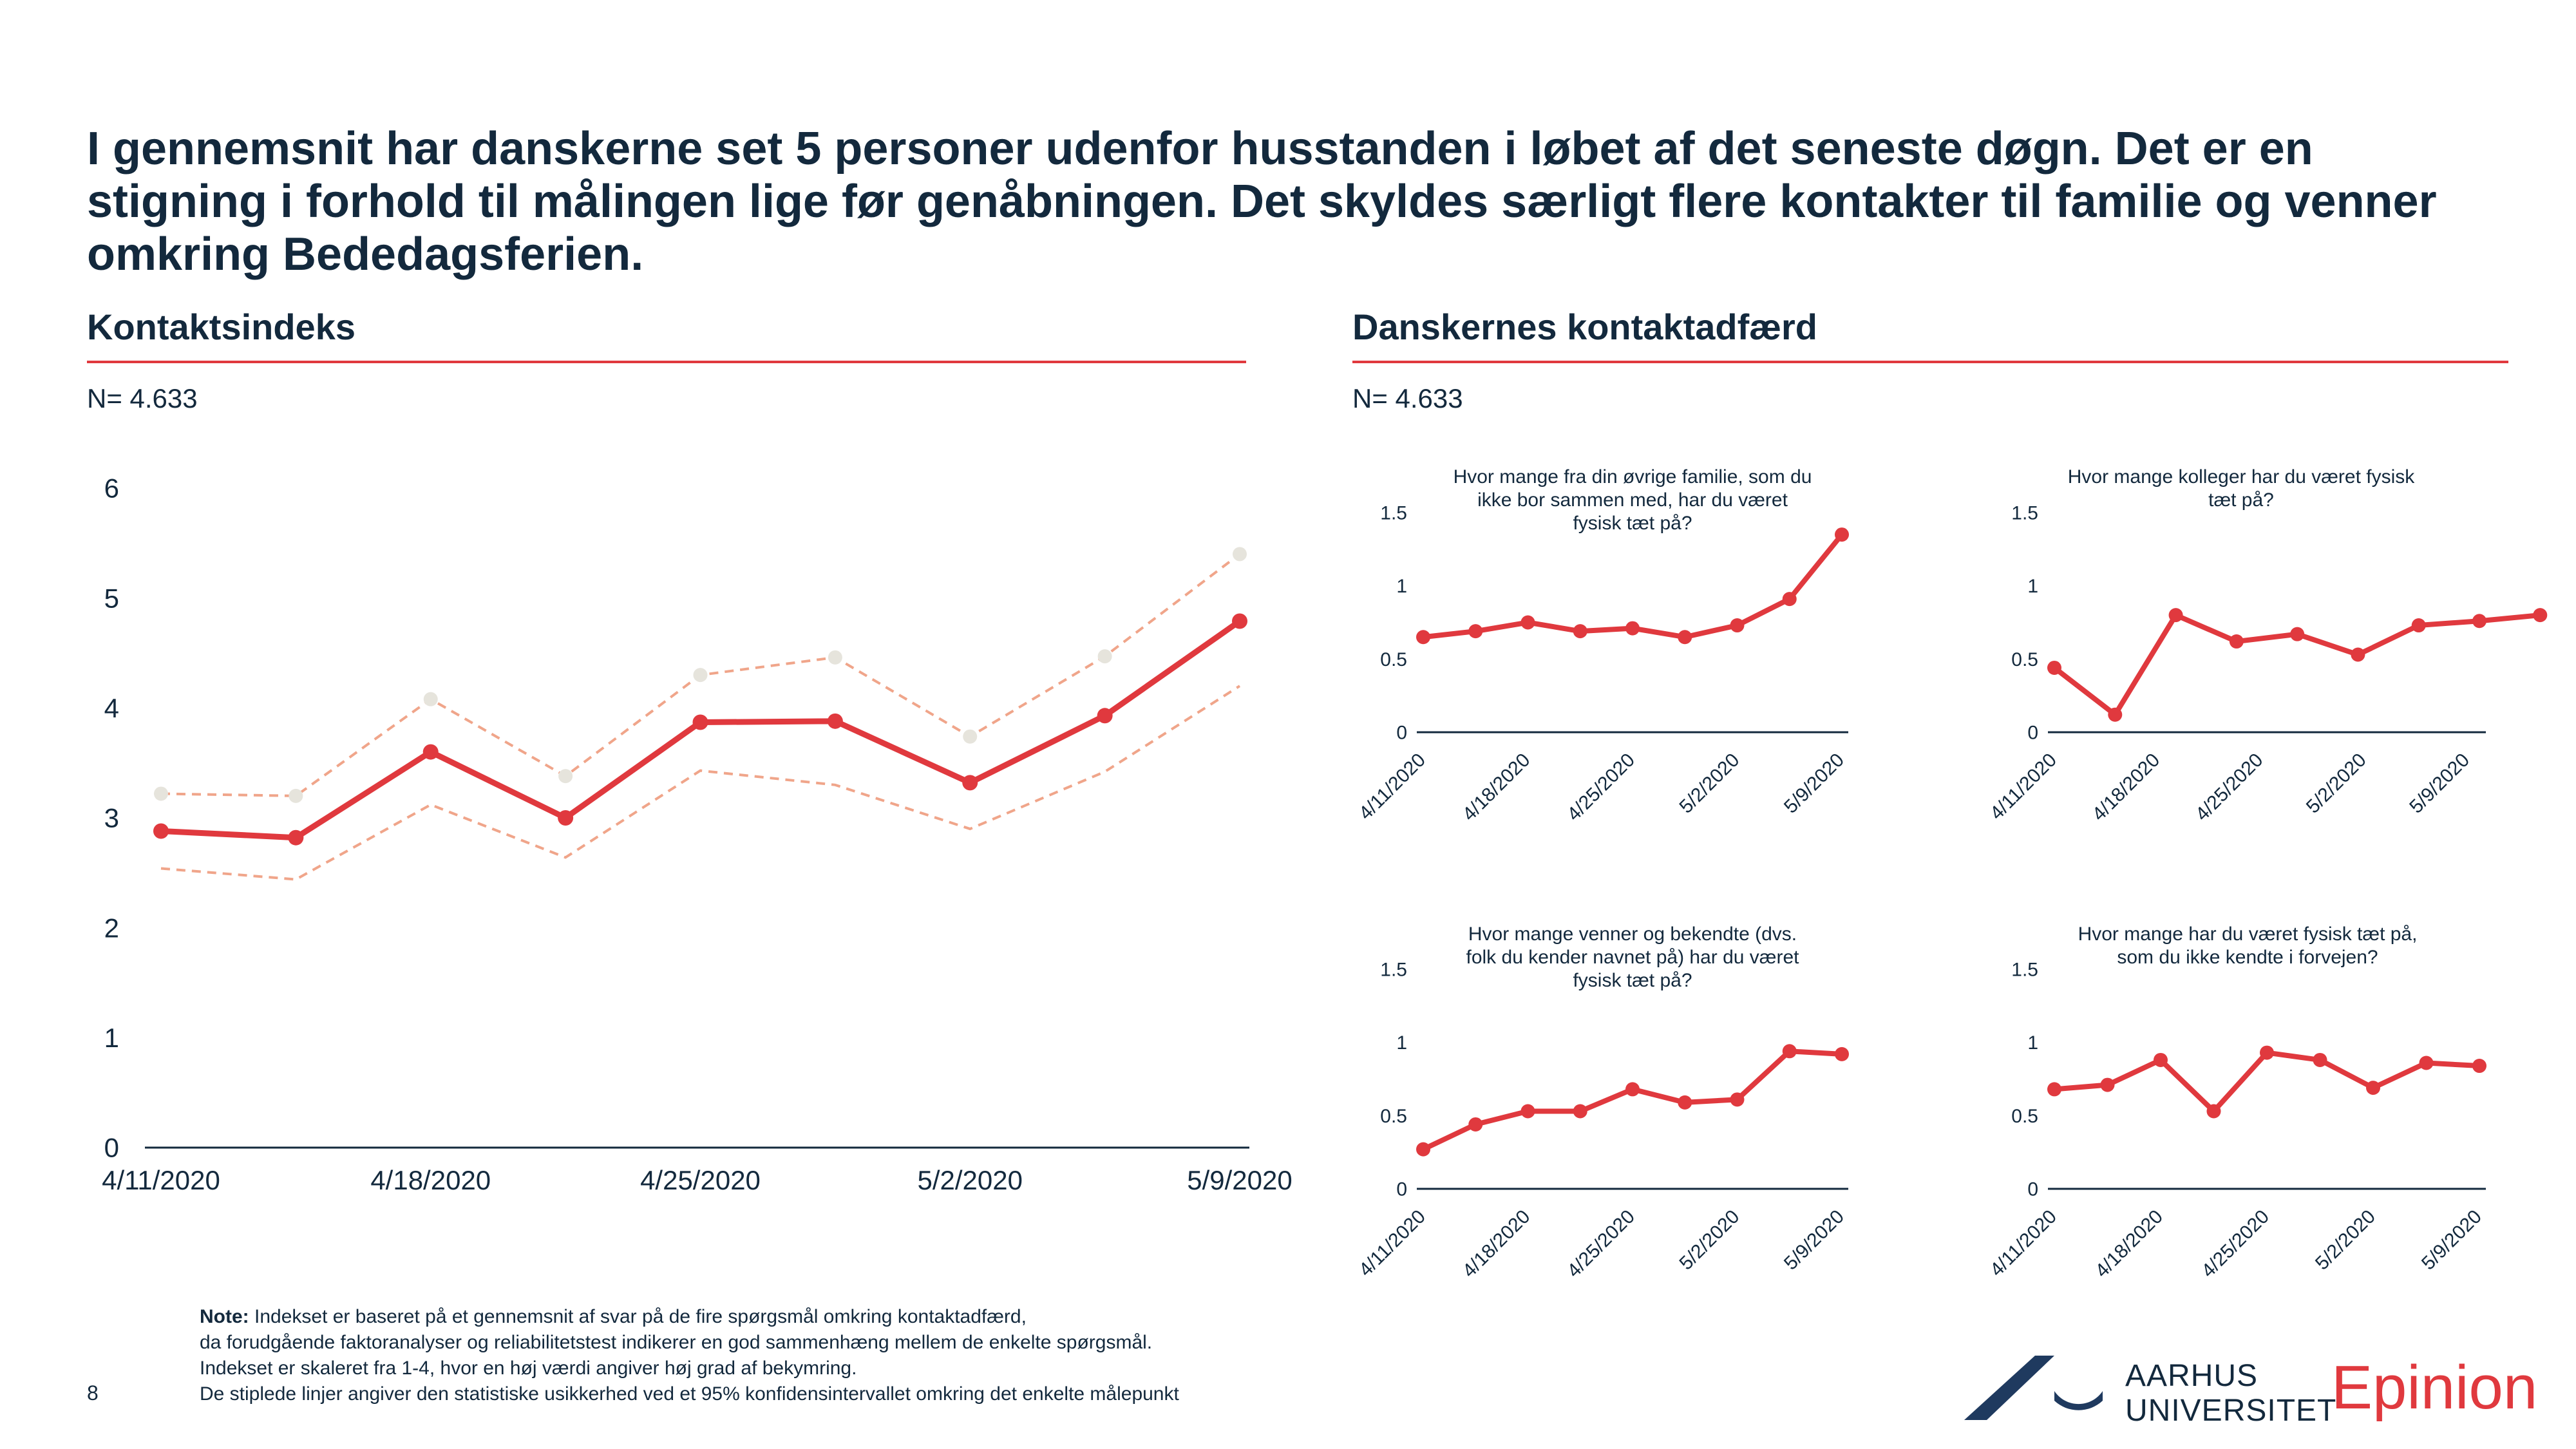  I want to click on x-tick-label: 4/25/2020, so click(700, 1180).